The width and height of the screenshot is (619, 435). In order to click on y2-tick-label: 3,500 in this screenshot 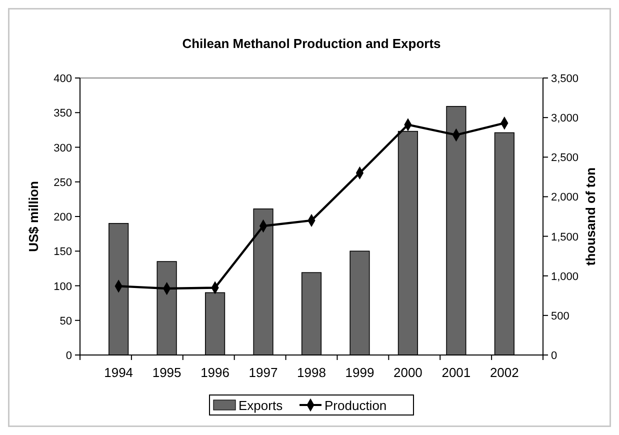, I will do `click(565, 79)`.